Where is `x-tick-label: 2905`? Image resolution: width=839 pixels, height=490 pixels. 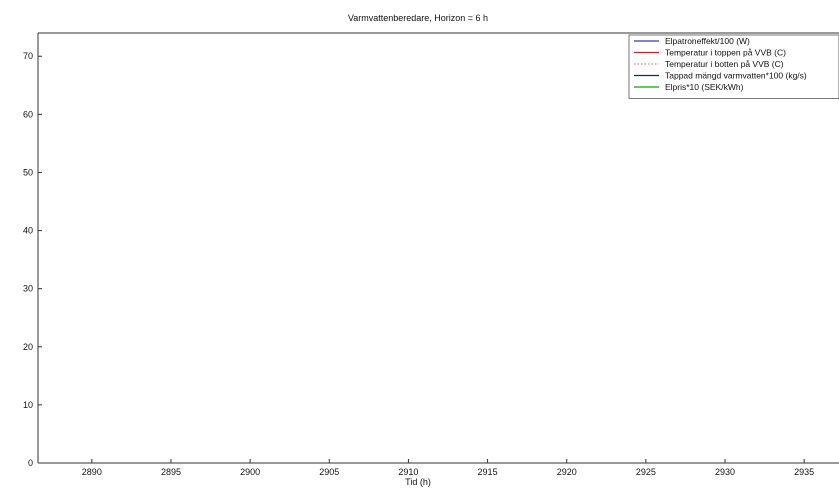
x-tick-label: 2905 is located at coordinates (329, 472).